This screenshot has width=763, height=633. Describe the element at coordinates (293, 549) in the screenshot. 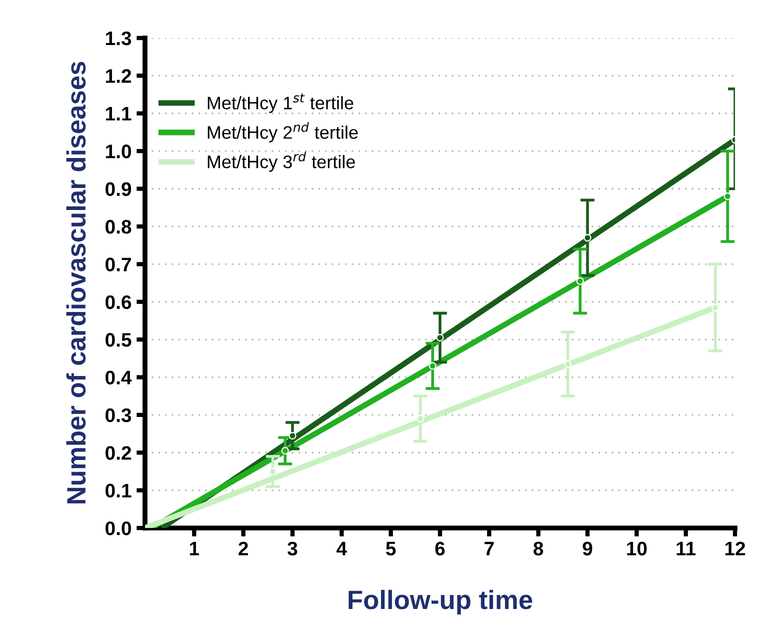

I see `x-tick-label: 3` at that location.